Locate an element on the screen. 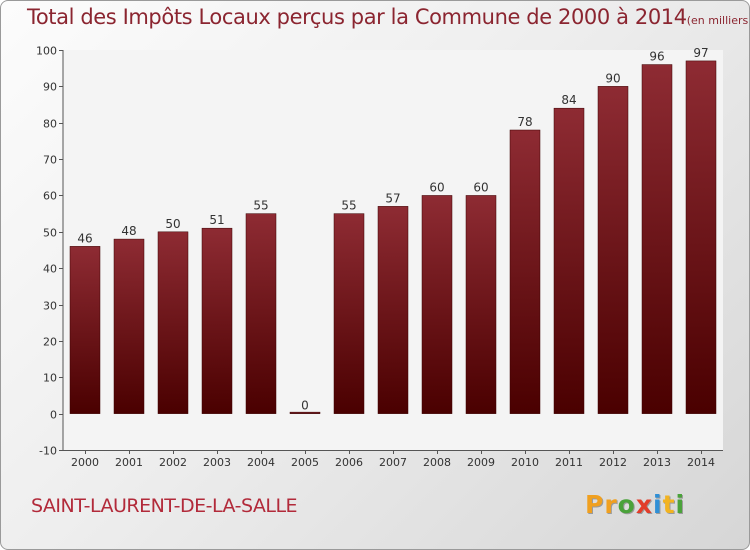 The image size is (750, 550). x-tick-label: 2000 is located at coordinates (85, 462).